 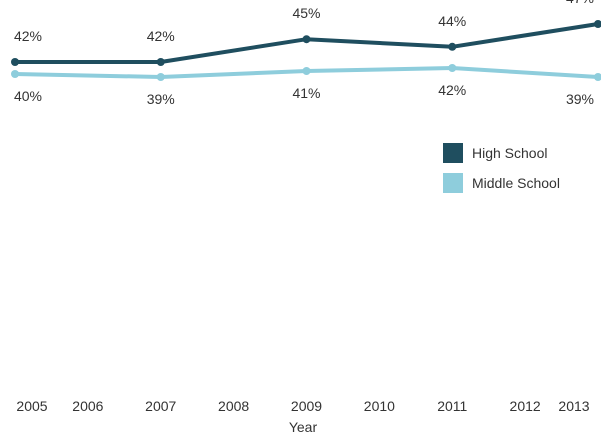 I want to click on x-tick-label: 2011, so click(x=452, y=406).